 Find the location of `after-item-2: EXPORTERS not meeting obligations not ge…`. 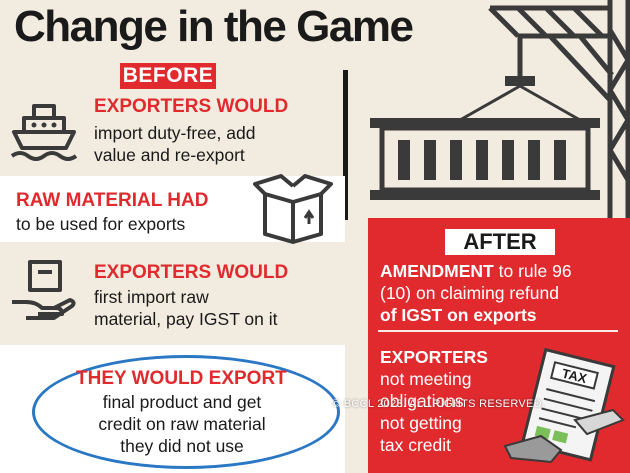

after-item-2: EXPORTERS not meeting obligations not ge… is located at coordinates (434, 401).